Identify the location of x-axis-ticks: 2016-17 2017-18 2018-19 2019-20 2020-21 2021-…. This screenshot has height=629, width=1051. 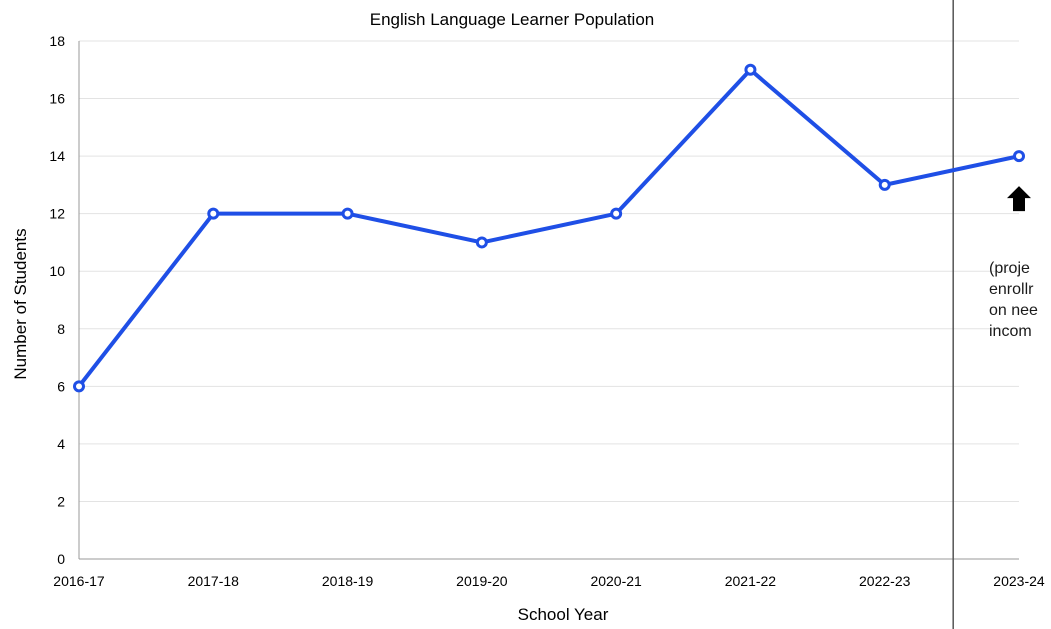
(549, 581).